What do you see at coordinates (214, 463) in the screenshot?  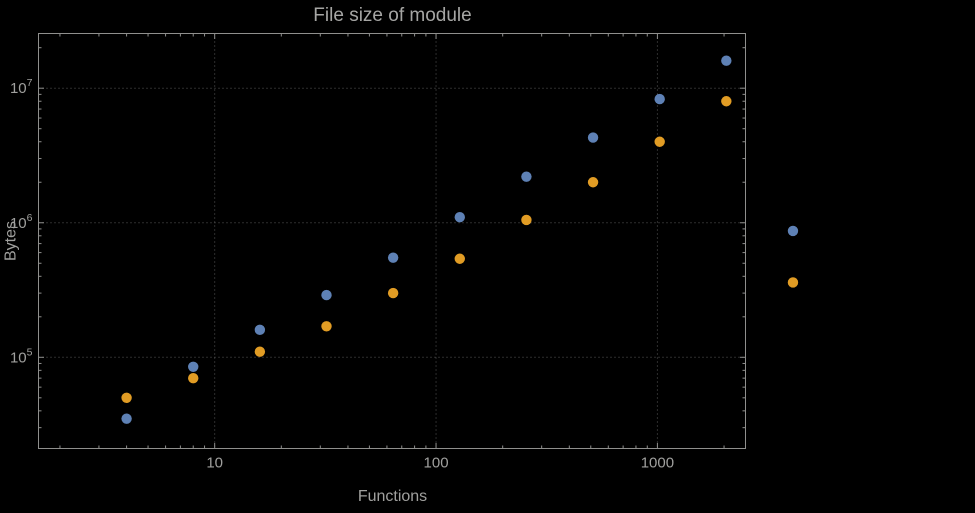 I see `x-tick-label: 10` at bounding box center [214, 463].